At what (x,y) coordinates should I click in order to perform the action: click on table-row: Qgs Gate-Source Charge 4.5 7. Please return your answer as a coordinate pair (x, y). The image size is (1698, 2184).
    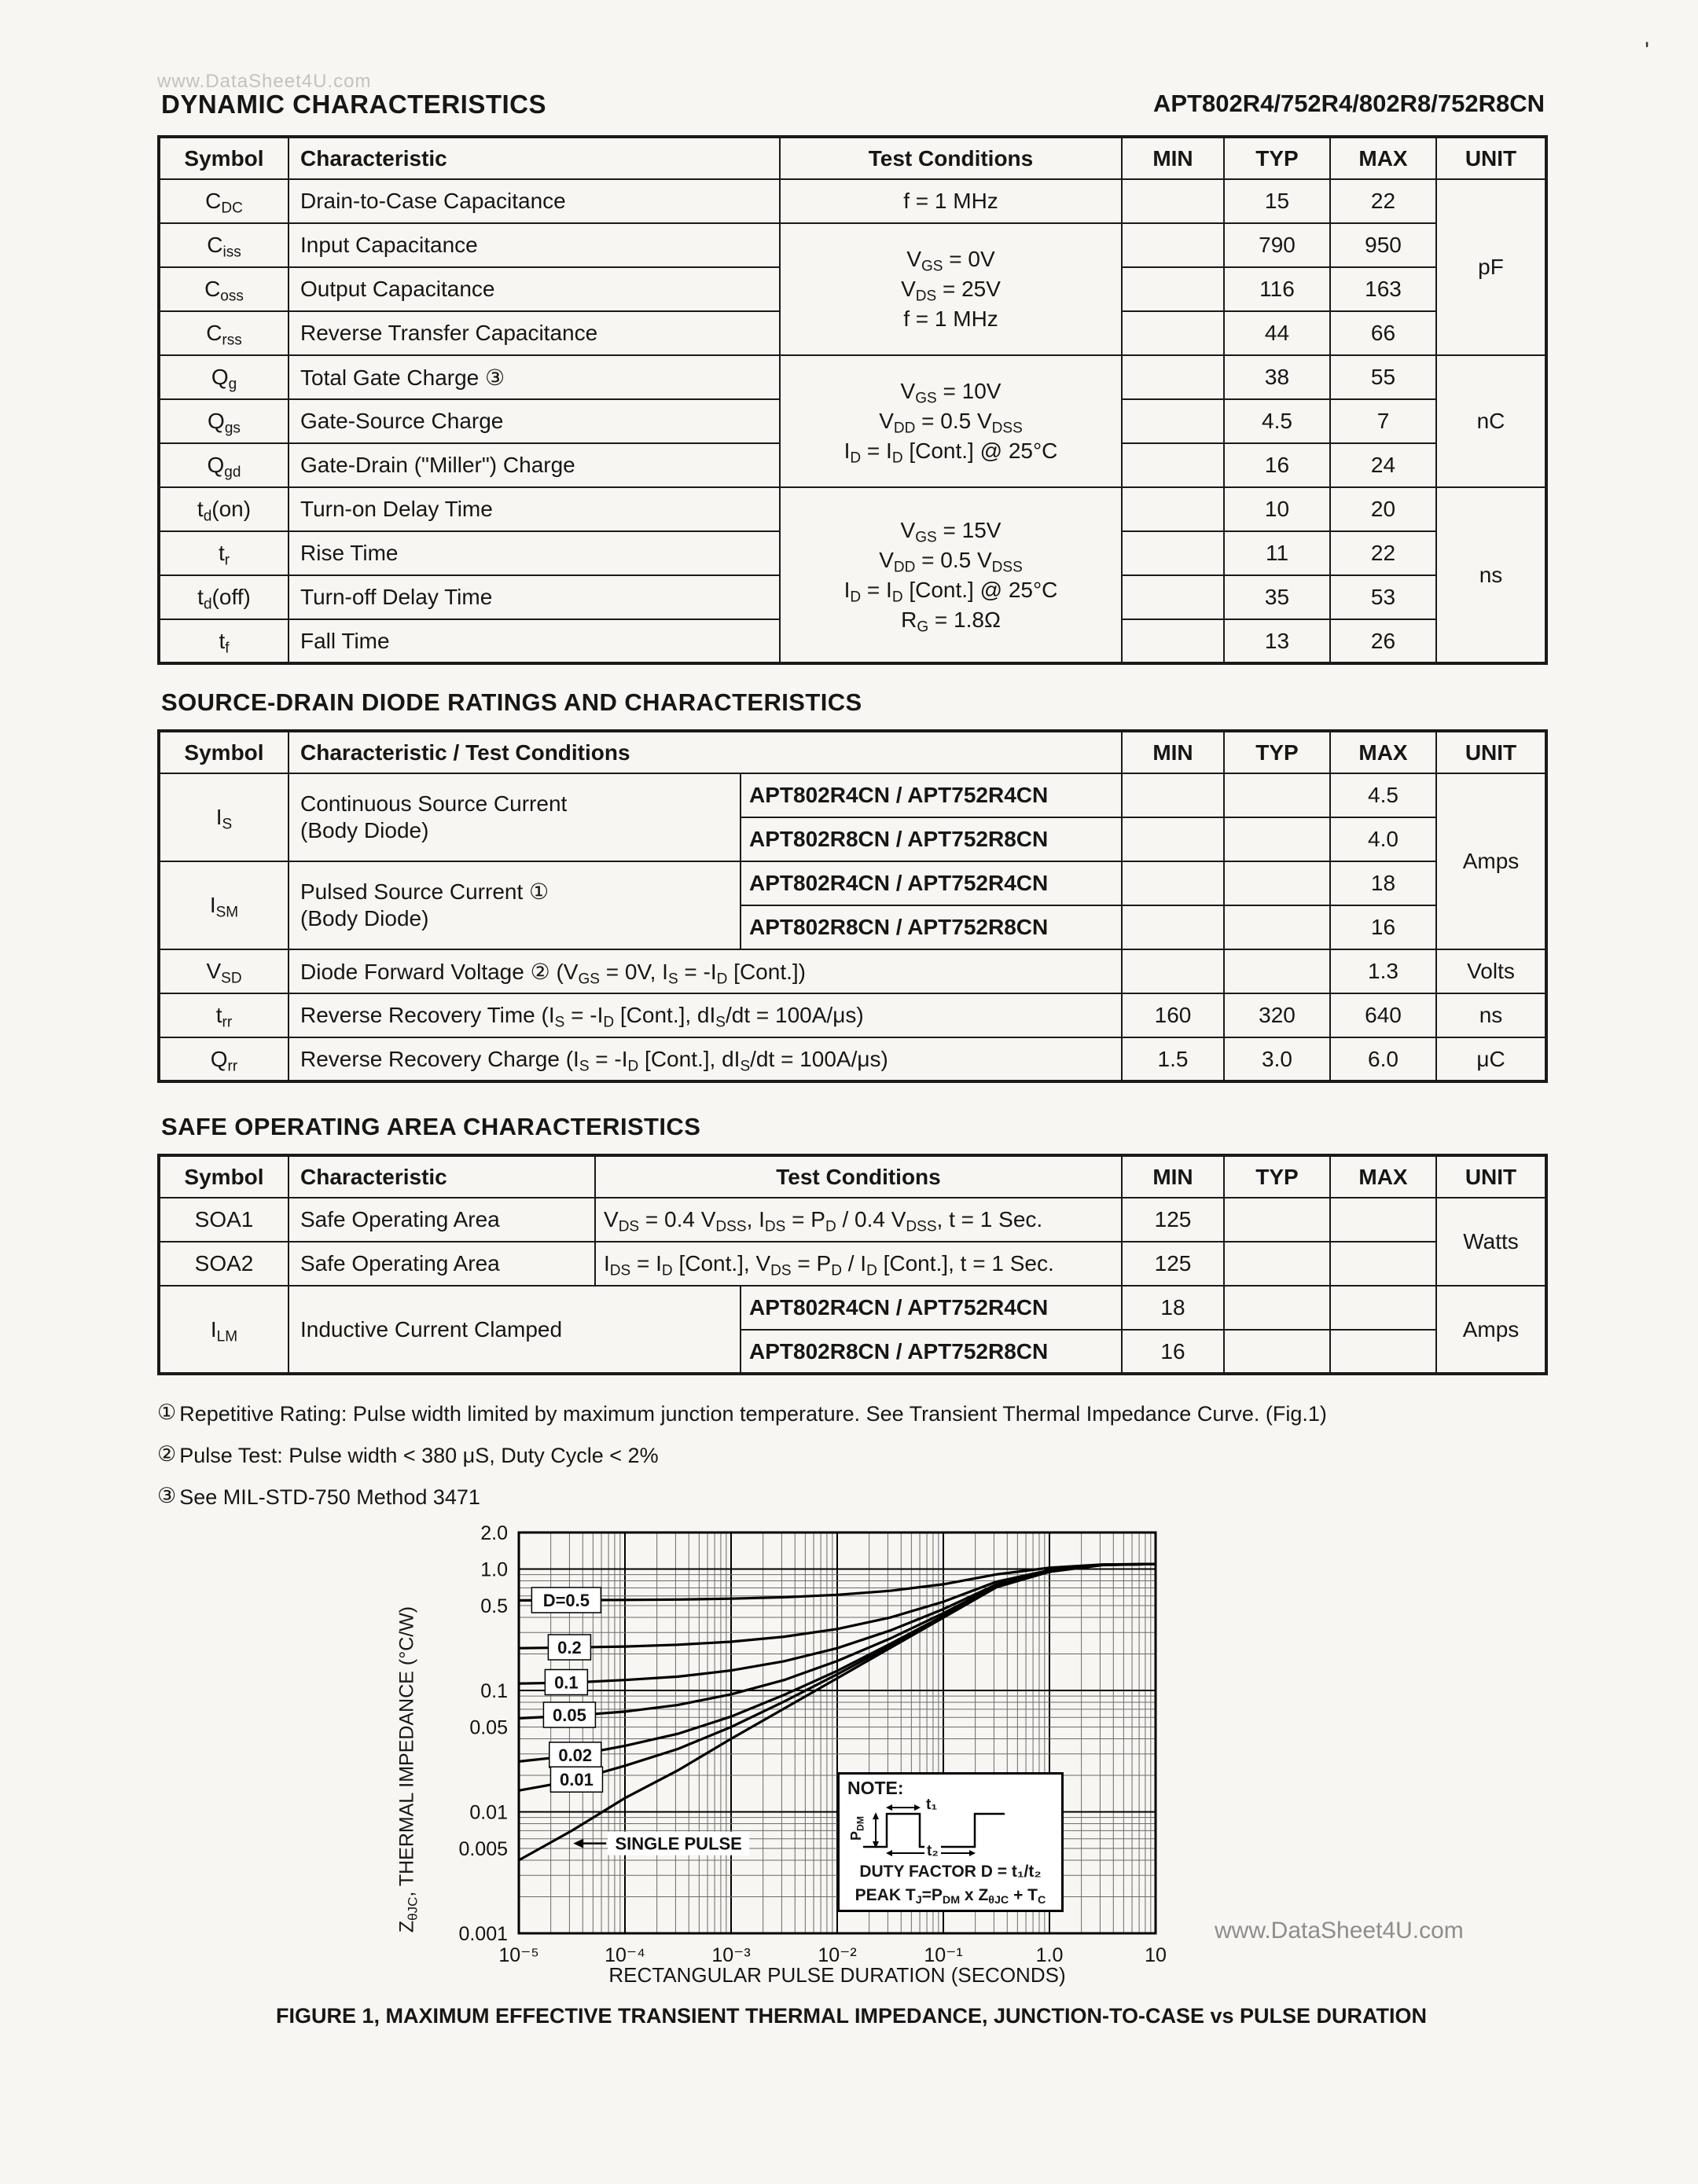
    Looking at the image, I should click on (852, 421).